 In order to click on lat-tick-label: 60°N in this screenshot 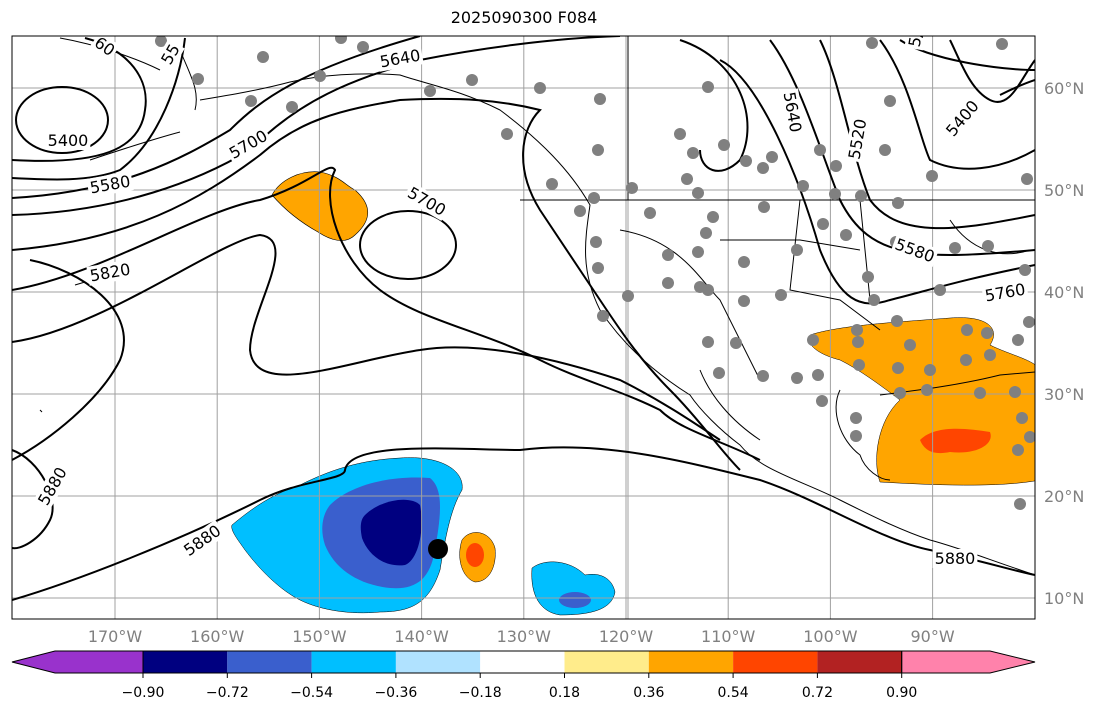, I will do `click(1064, 88)`.